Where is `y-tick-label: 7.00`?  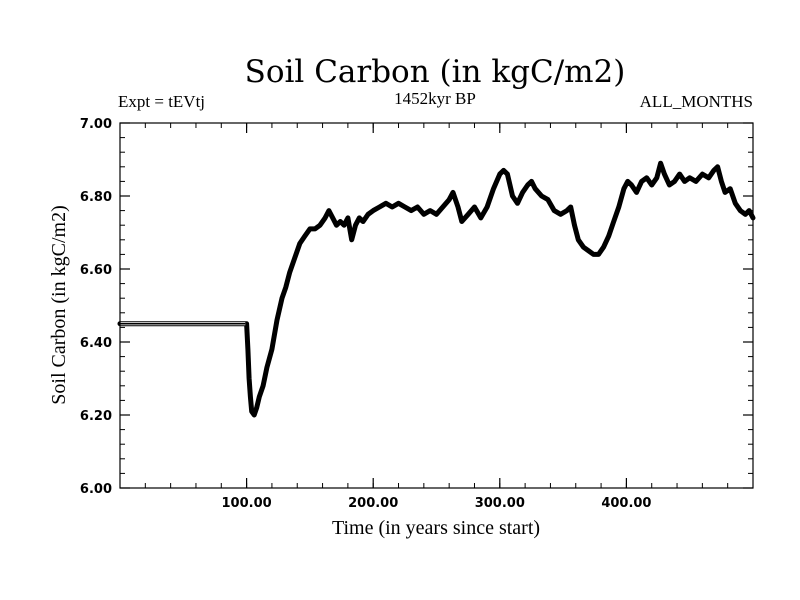 y-tick-label: 7.00 is located at coordinates (96, 124).